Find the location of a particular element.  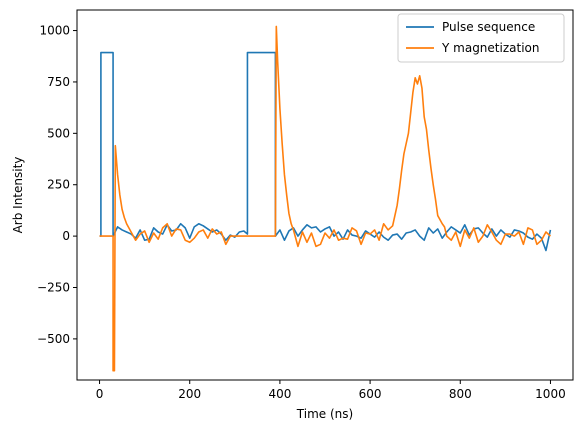

y-tick-label: −250 is located at coordinates (53, 288).